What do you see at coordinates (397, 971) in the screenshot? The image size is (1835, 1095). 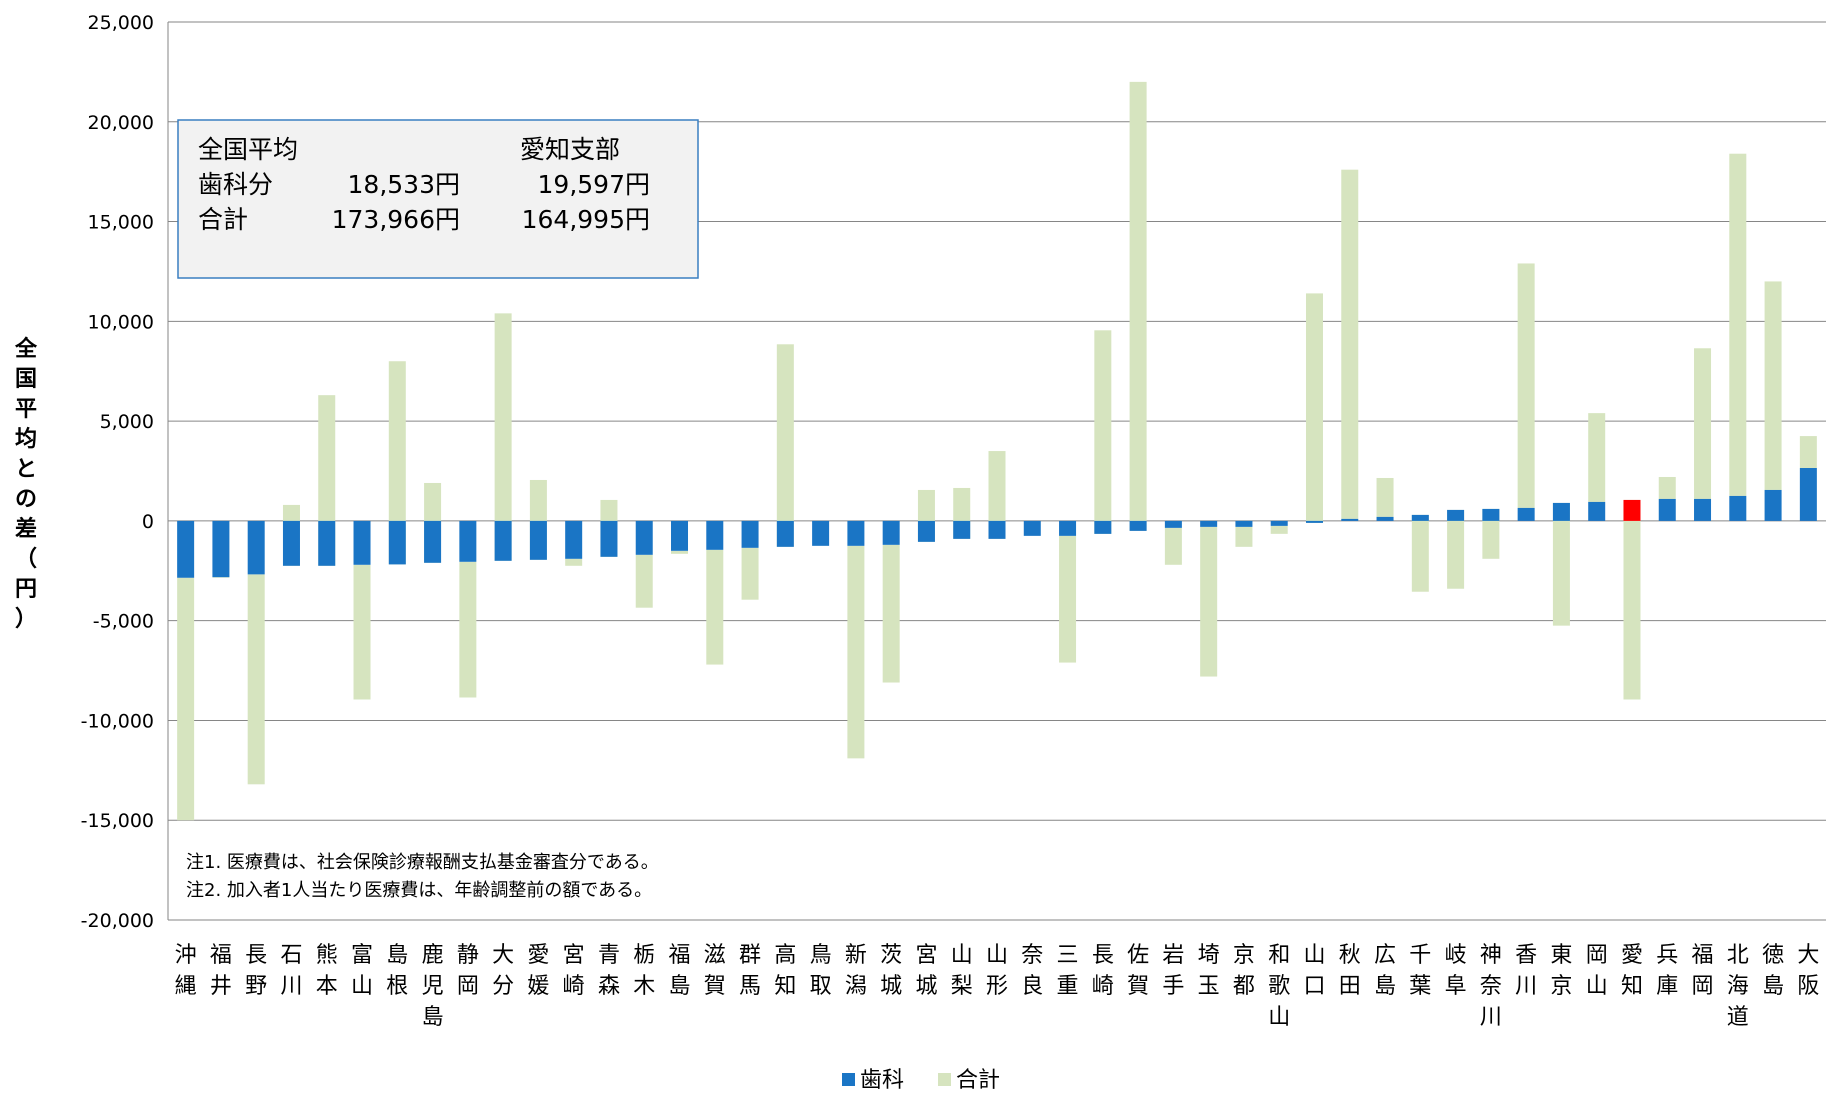 I see `category-label: 島根` at bounding box center [397, 971].